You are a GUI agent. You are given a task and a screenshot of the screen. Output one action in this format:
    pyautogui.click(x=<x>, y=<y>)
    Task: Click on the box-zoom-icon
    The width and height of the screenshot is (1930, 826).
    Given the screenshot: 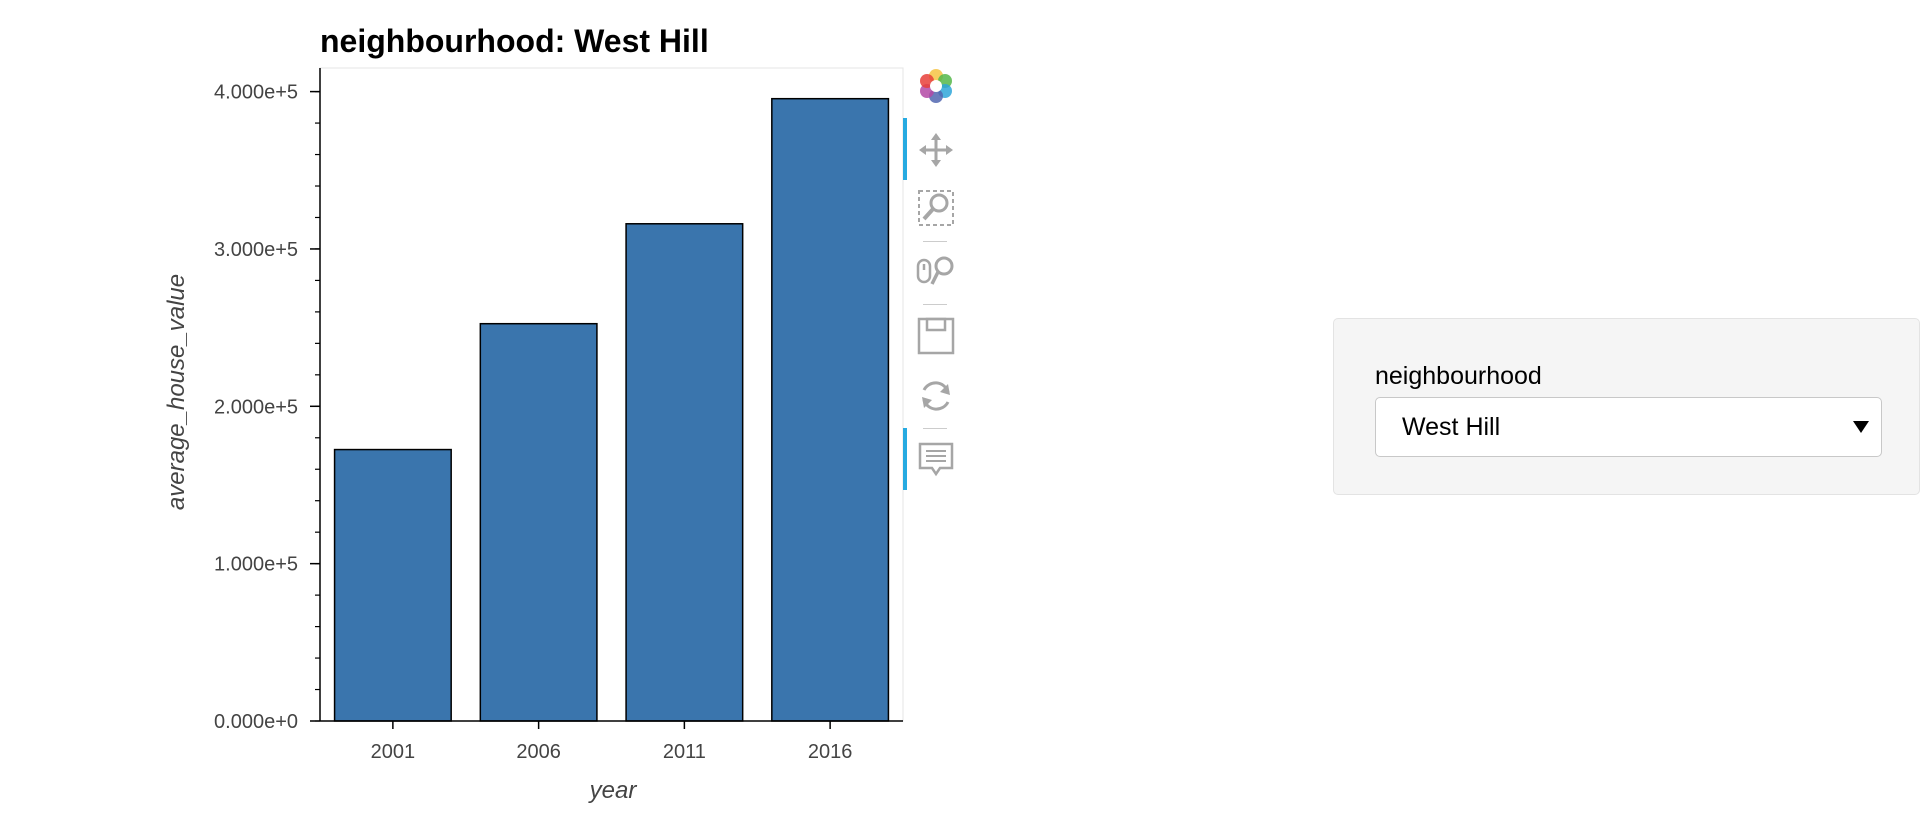 What is the action you would take?
    pyautogui.click(x=936, y=208)
    